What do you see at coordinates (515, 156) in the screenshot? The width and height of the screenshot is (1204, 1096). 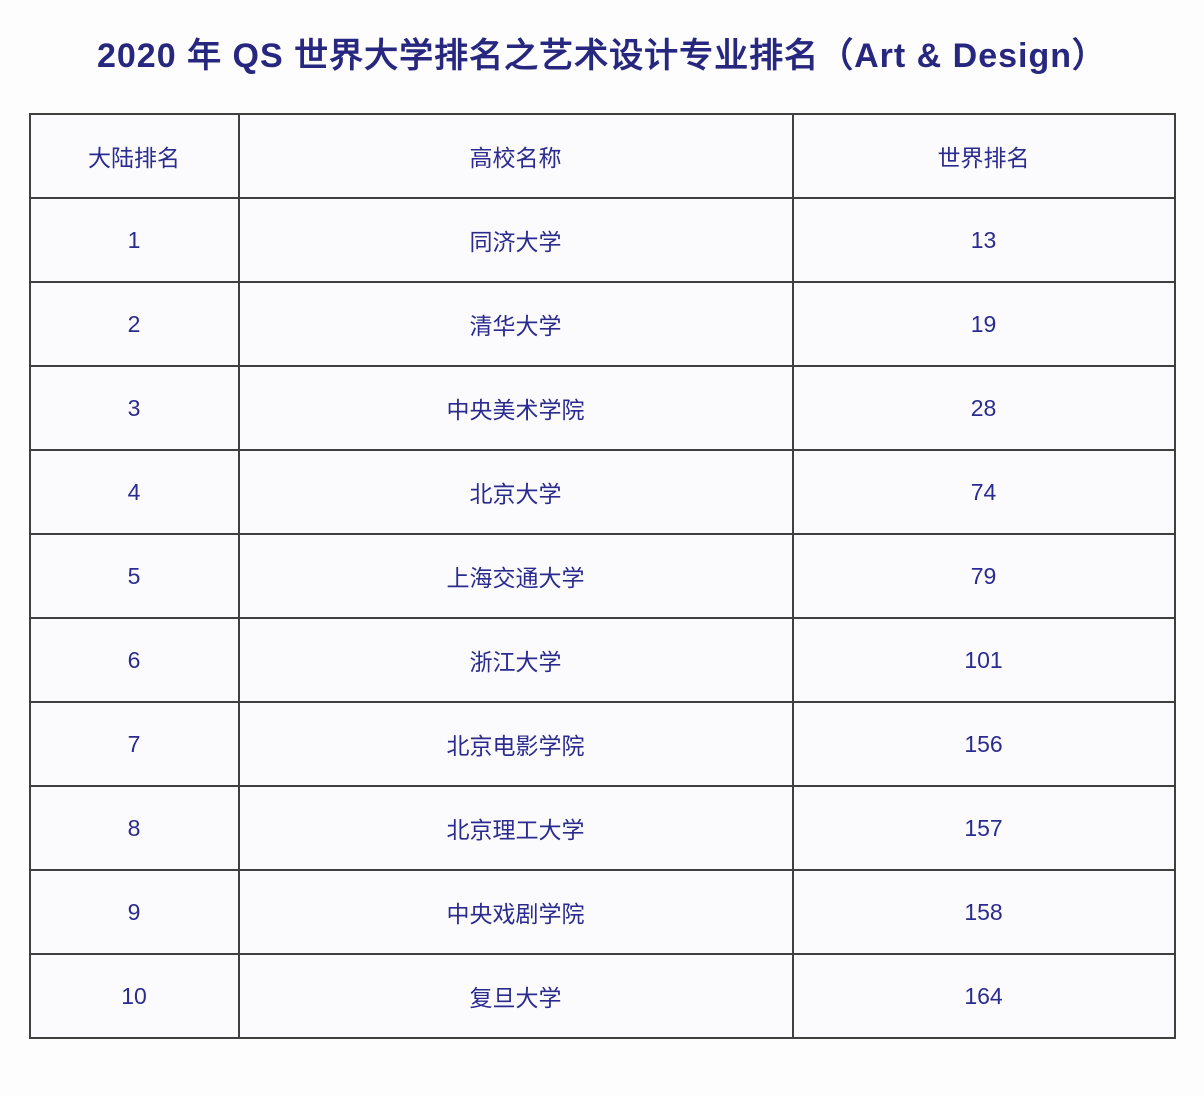 I see `header-university-name: 高校名称` at bounding box center [515, 156].